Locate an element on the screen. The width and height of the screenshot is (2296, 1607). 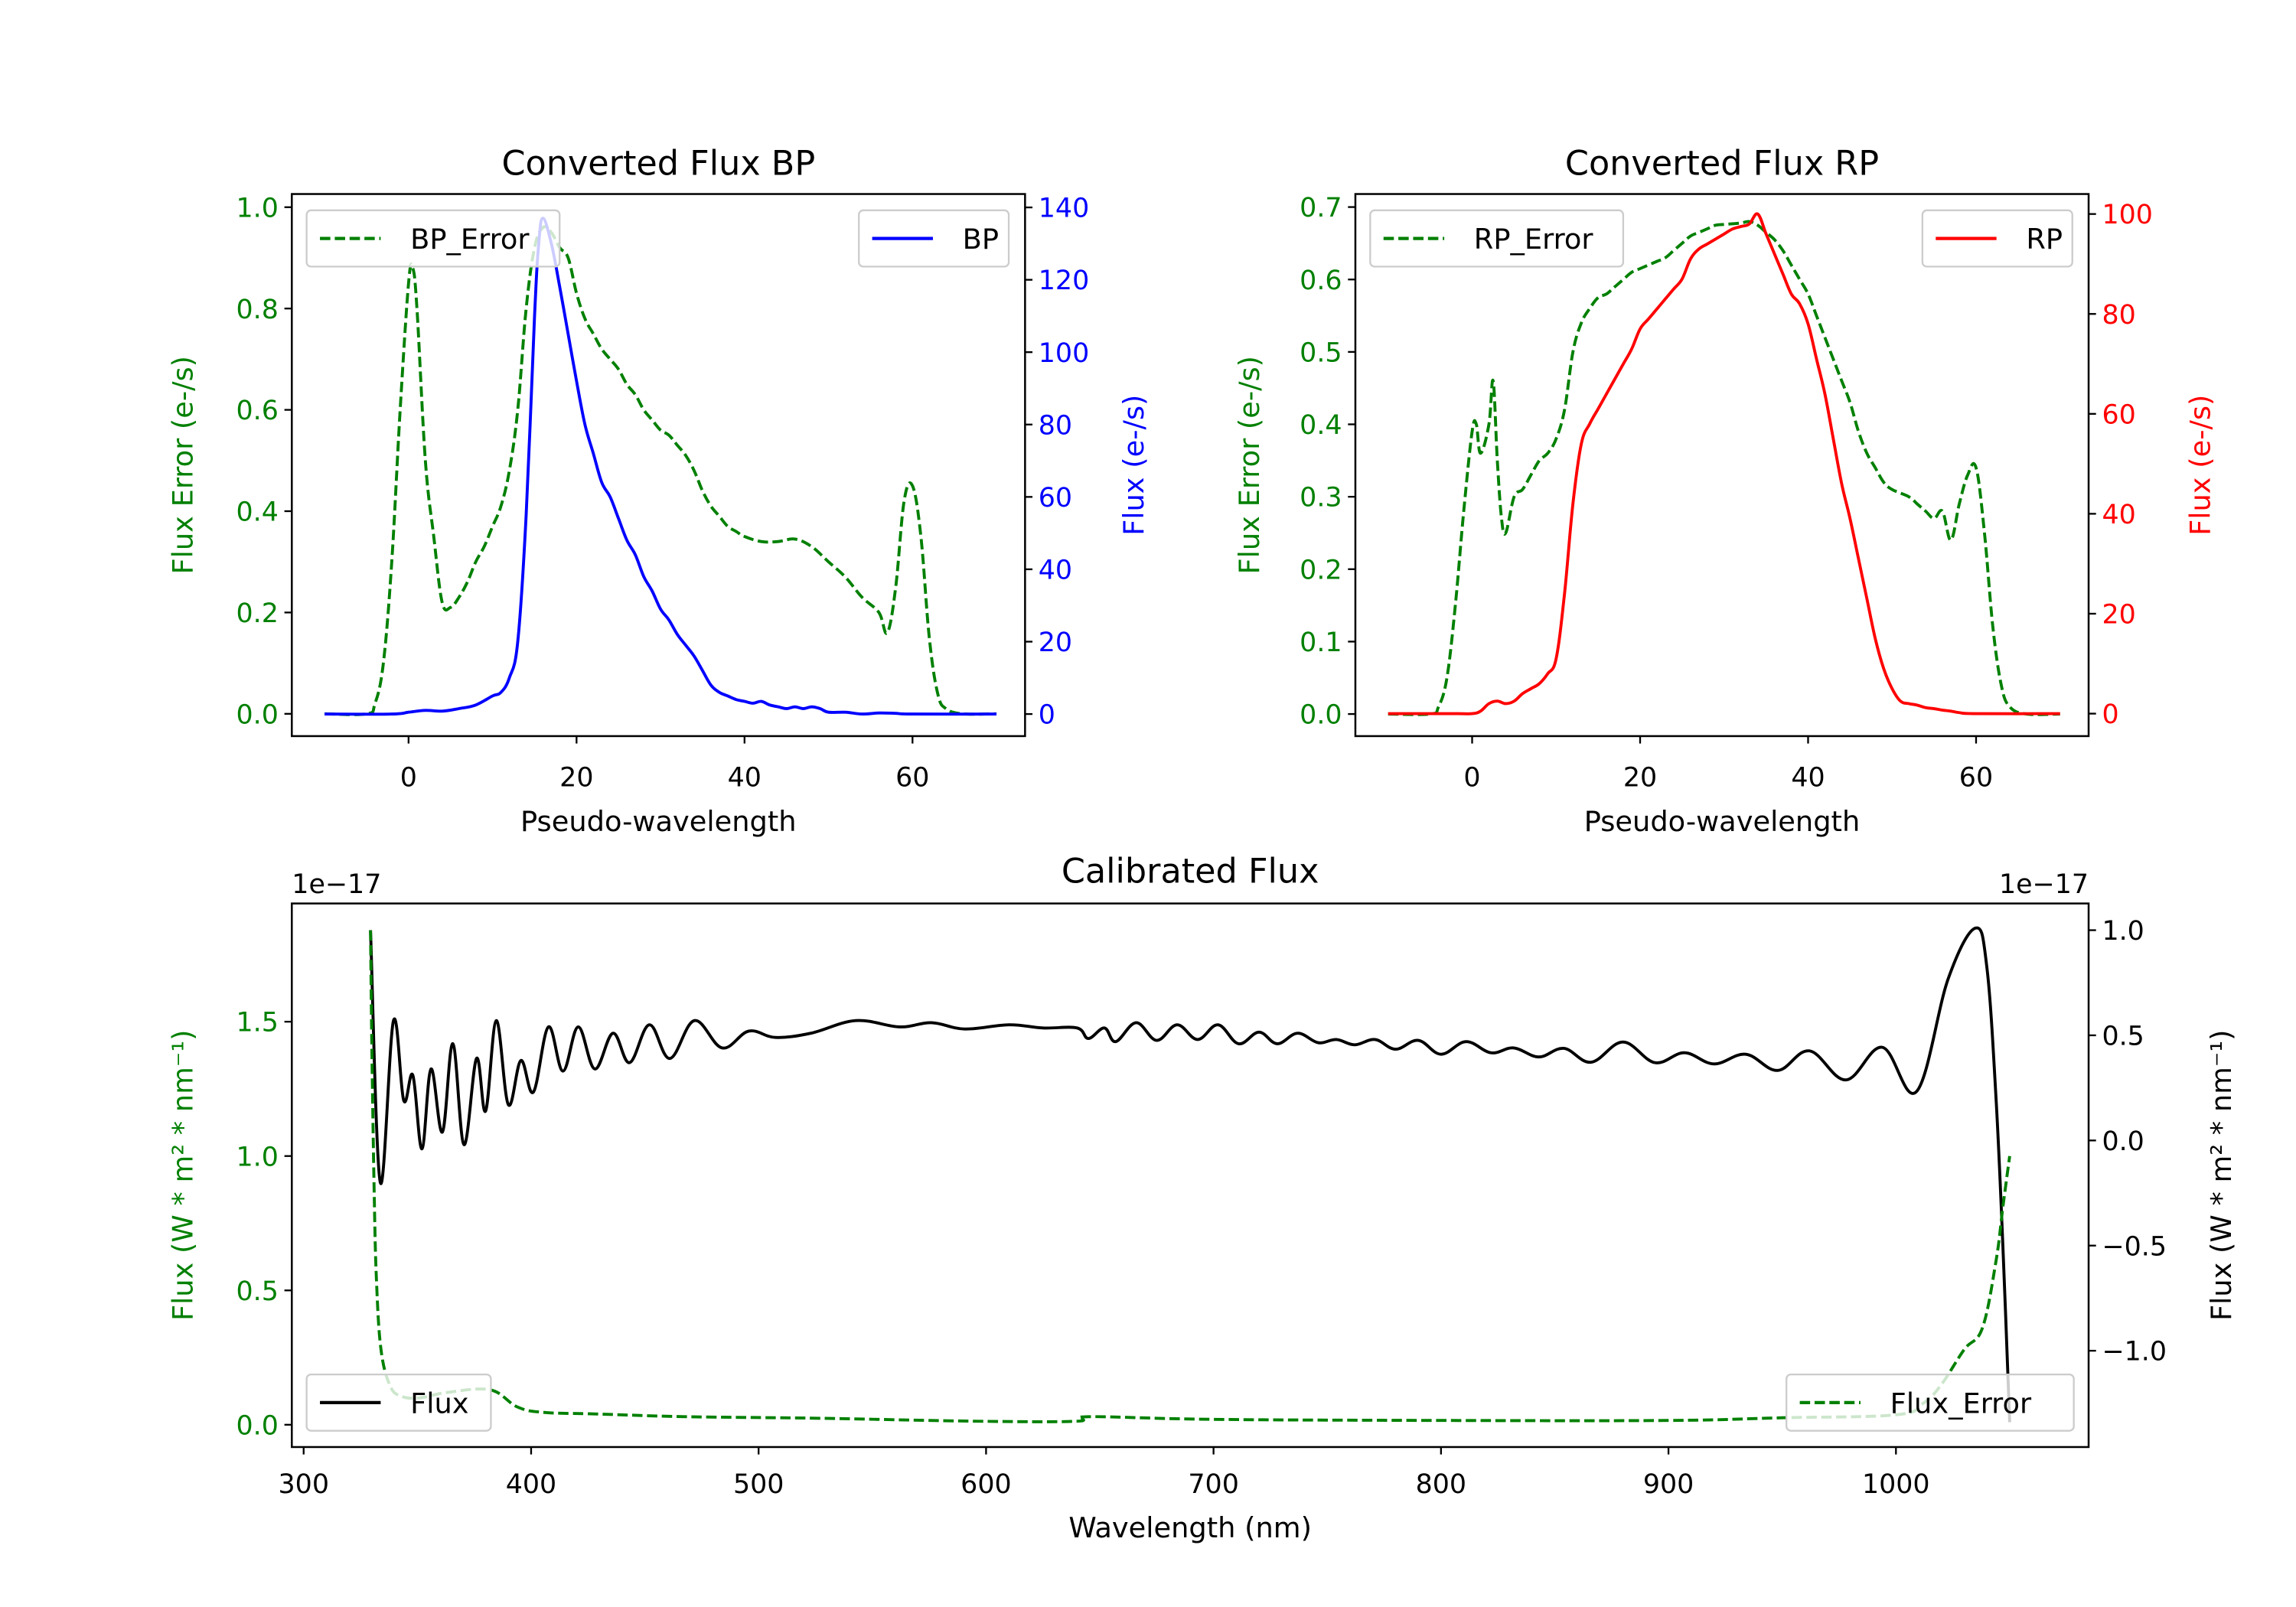
y-left-tick-label: 0.3 is located at coordinates (1321, 498).